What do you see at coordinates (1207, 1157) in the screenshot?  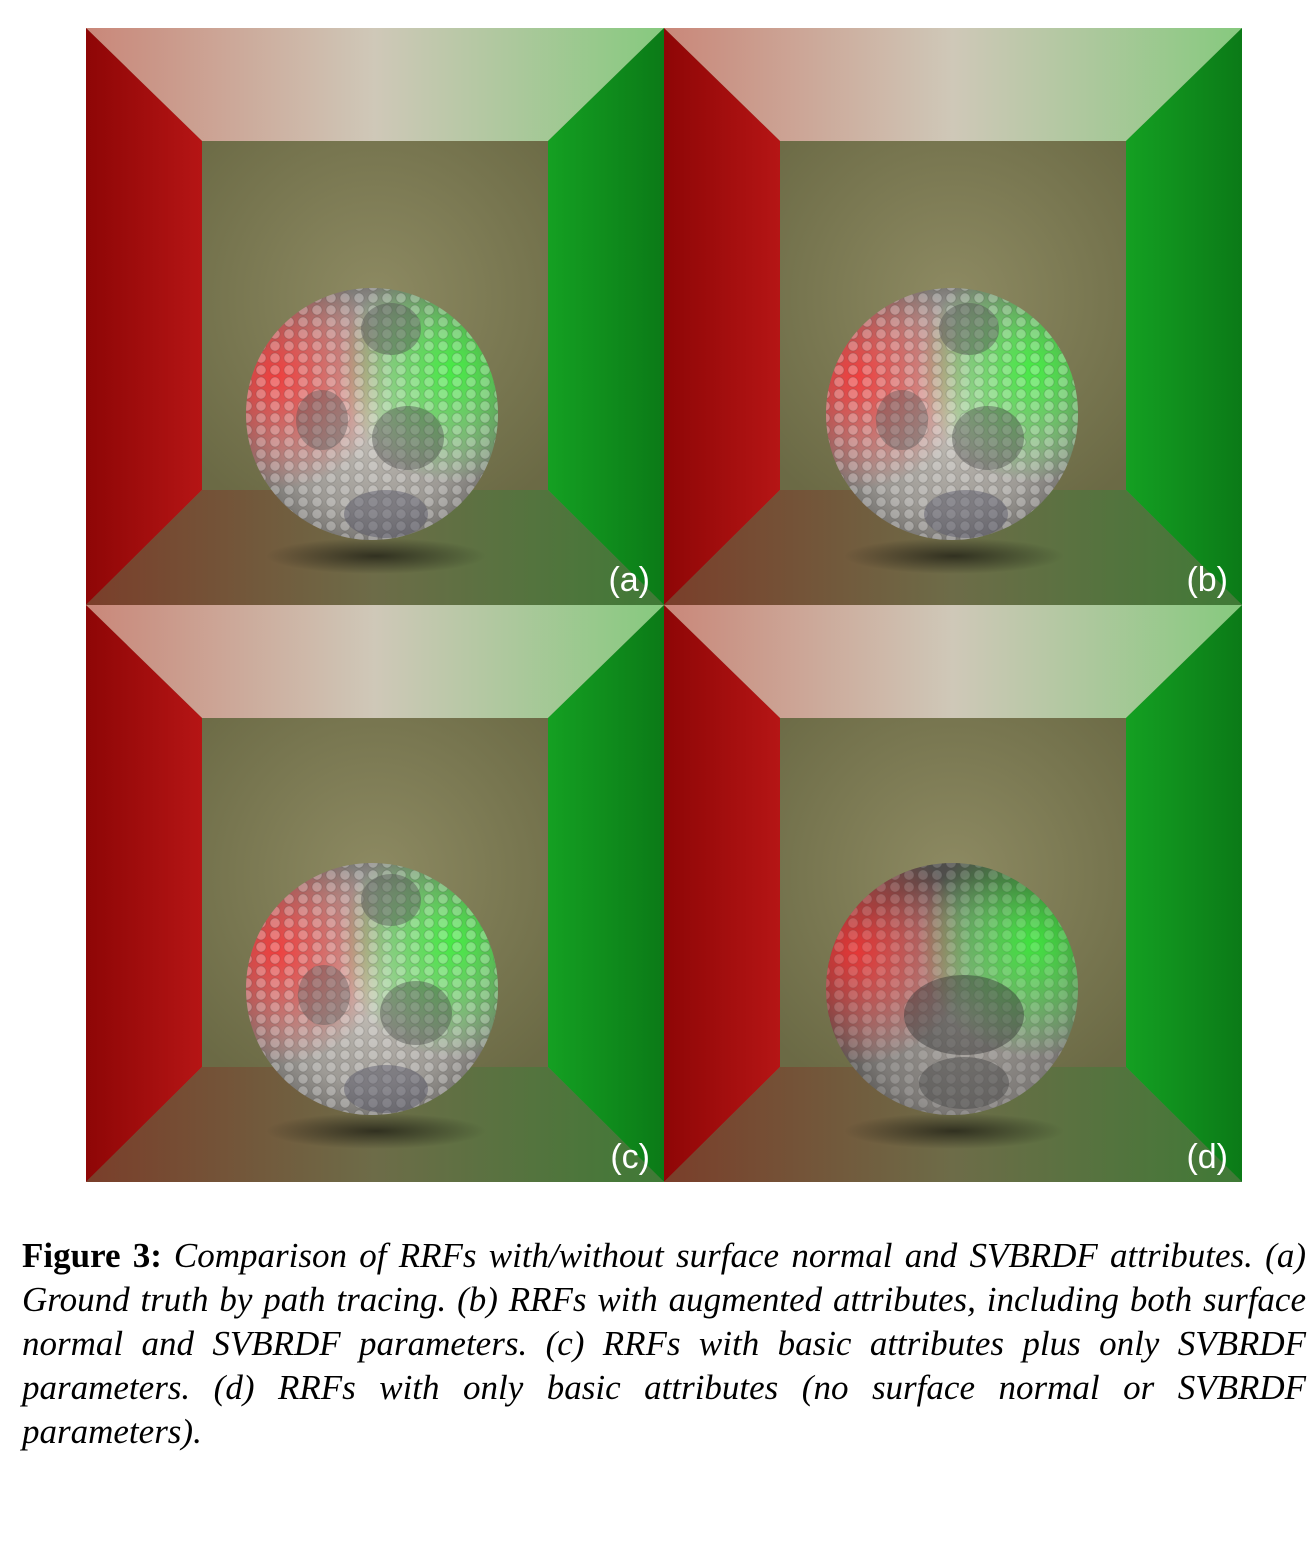 I see `panel-label-d: (d)` at bounding box center [1207, 1157].